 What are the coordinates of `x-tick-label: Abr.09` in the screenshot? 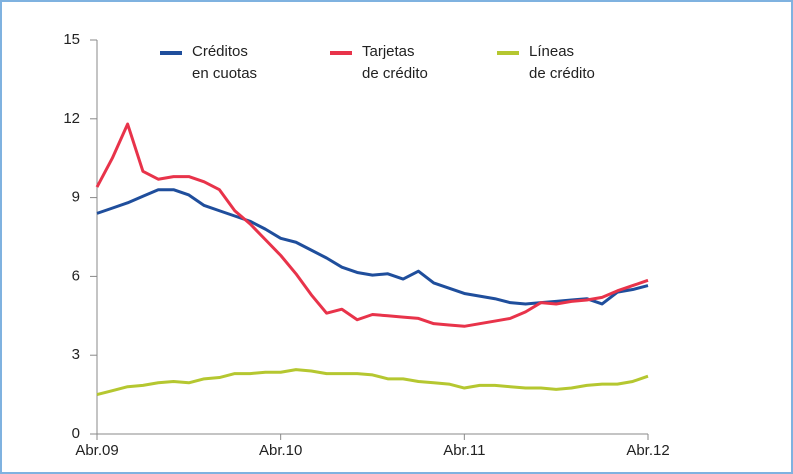 It's located at (96, 450).